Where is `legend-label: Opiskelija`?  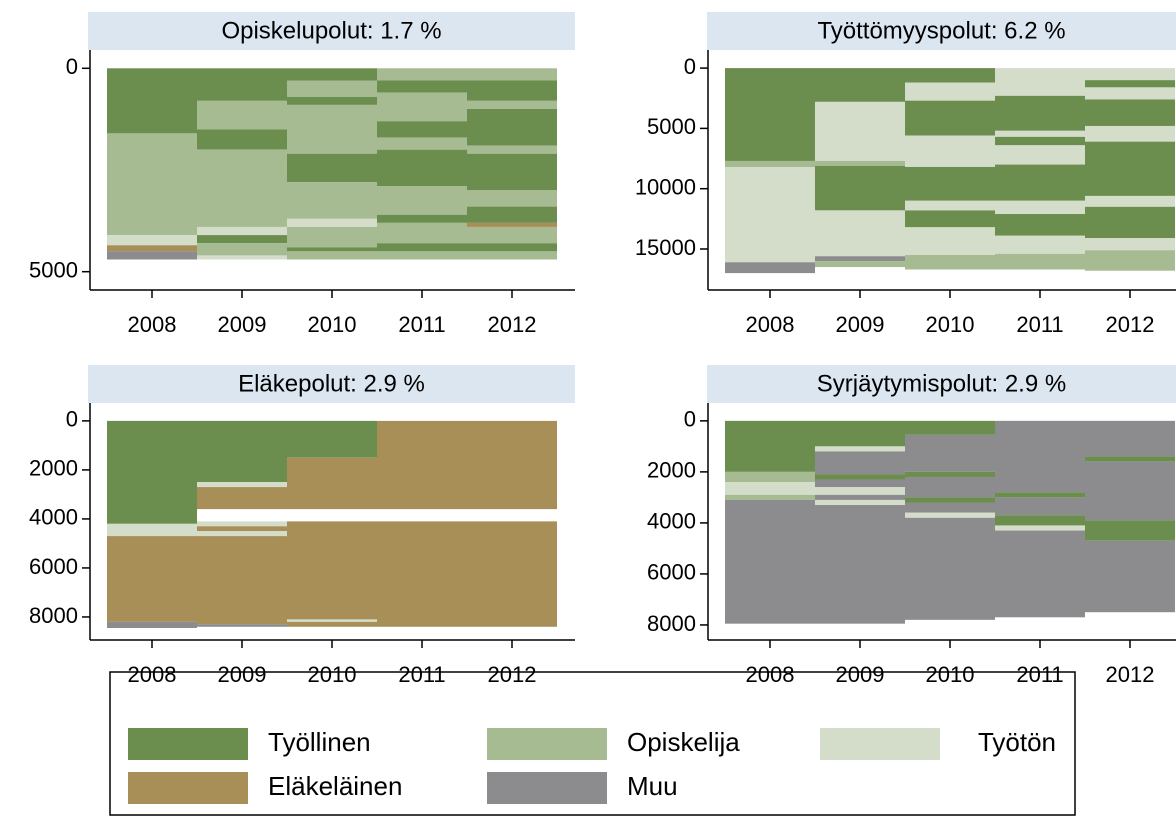
legend-label: Opiskelija is located at coordinates (683, 742).